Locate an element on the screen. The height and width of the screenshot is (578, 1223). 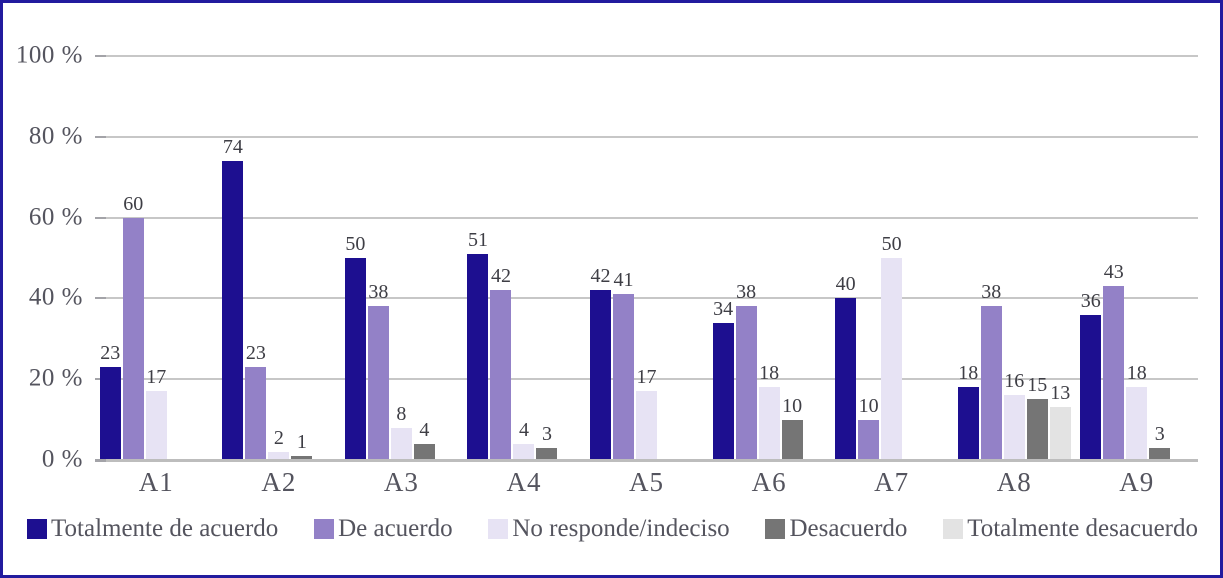
legend-label: Totalmente desacuerdo is located at coordinates (1082, 528).